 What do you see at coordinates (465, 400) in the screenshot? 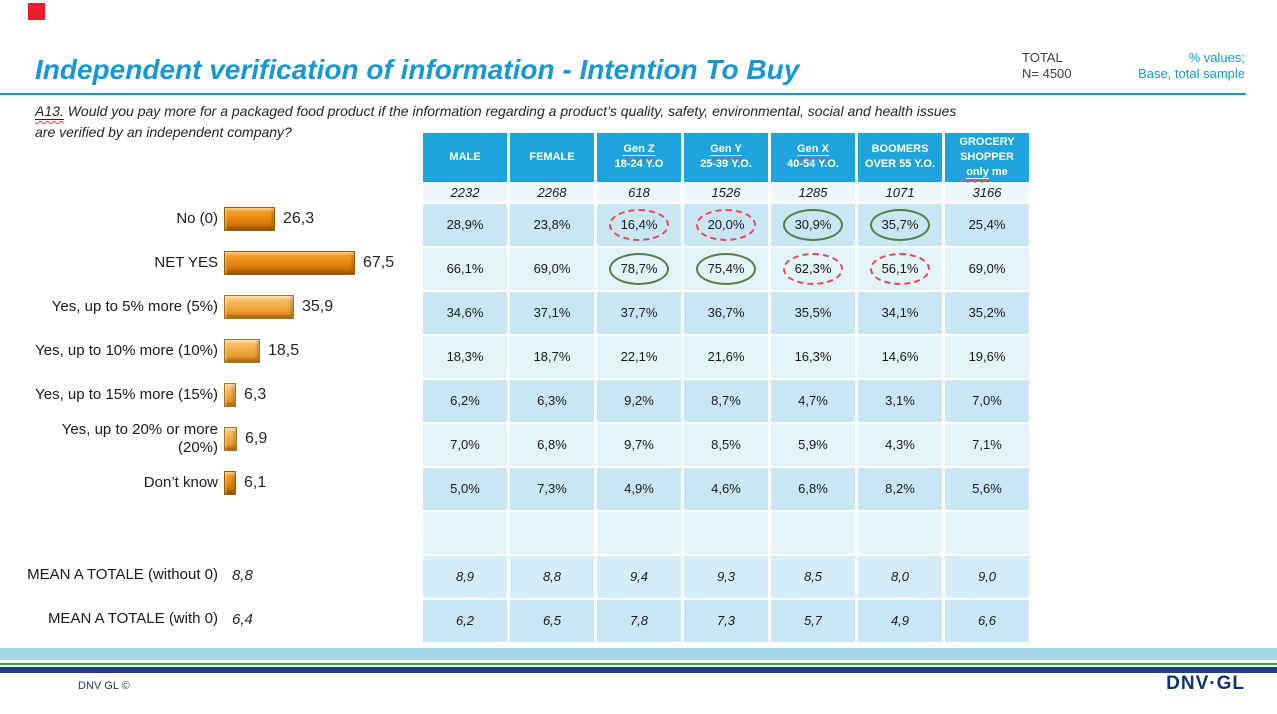
I see `data-cell: 6,2%` at bounding box center [465, 400].